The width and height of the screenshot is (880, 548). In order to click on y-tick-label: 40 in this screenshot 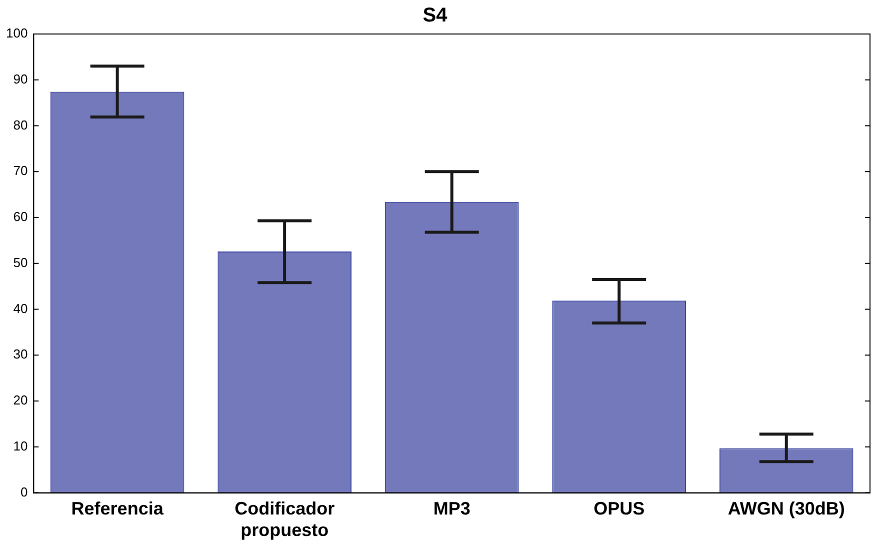, I will do `click(20, 308)`.